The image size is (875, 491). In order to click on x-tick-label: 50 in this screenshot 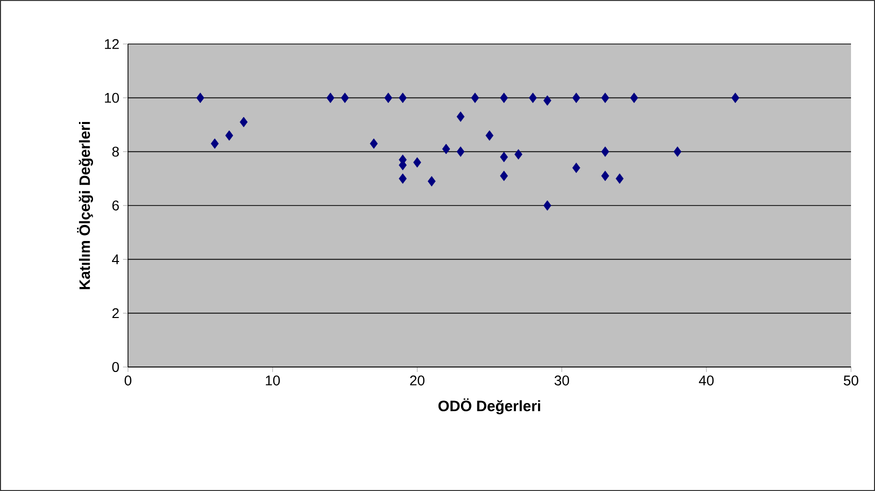, I will do `click(851, 381)`.